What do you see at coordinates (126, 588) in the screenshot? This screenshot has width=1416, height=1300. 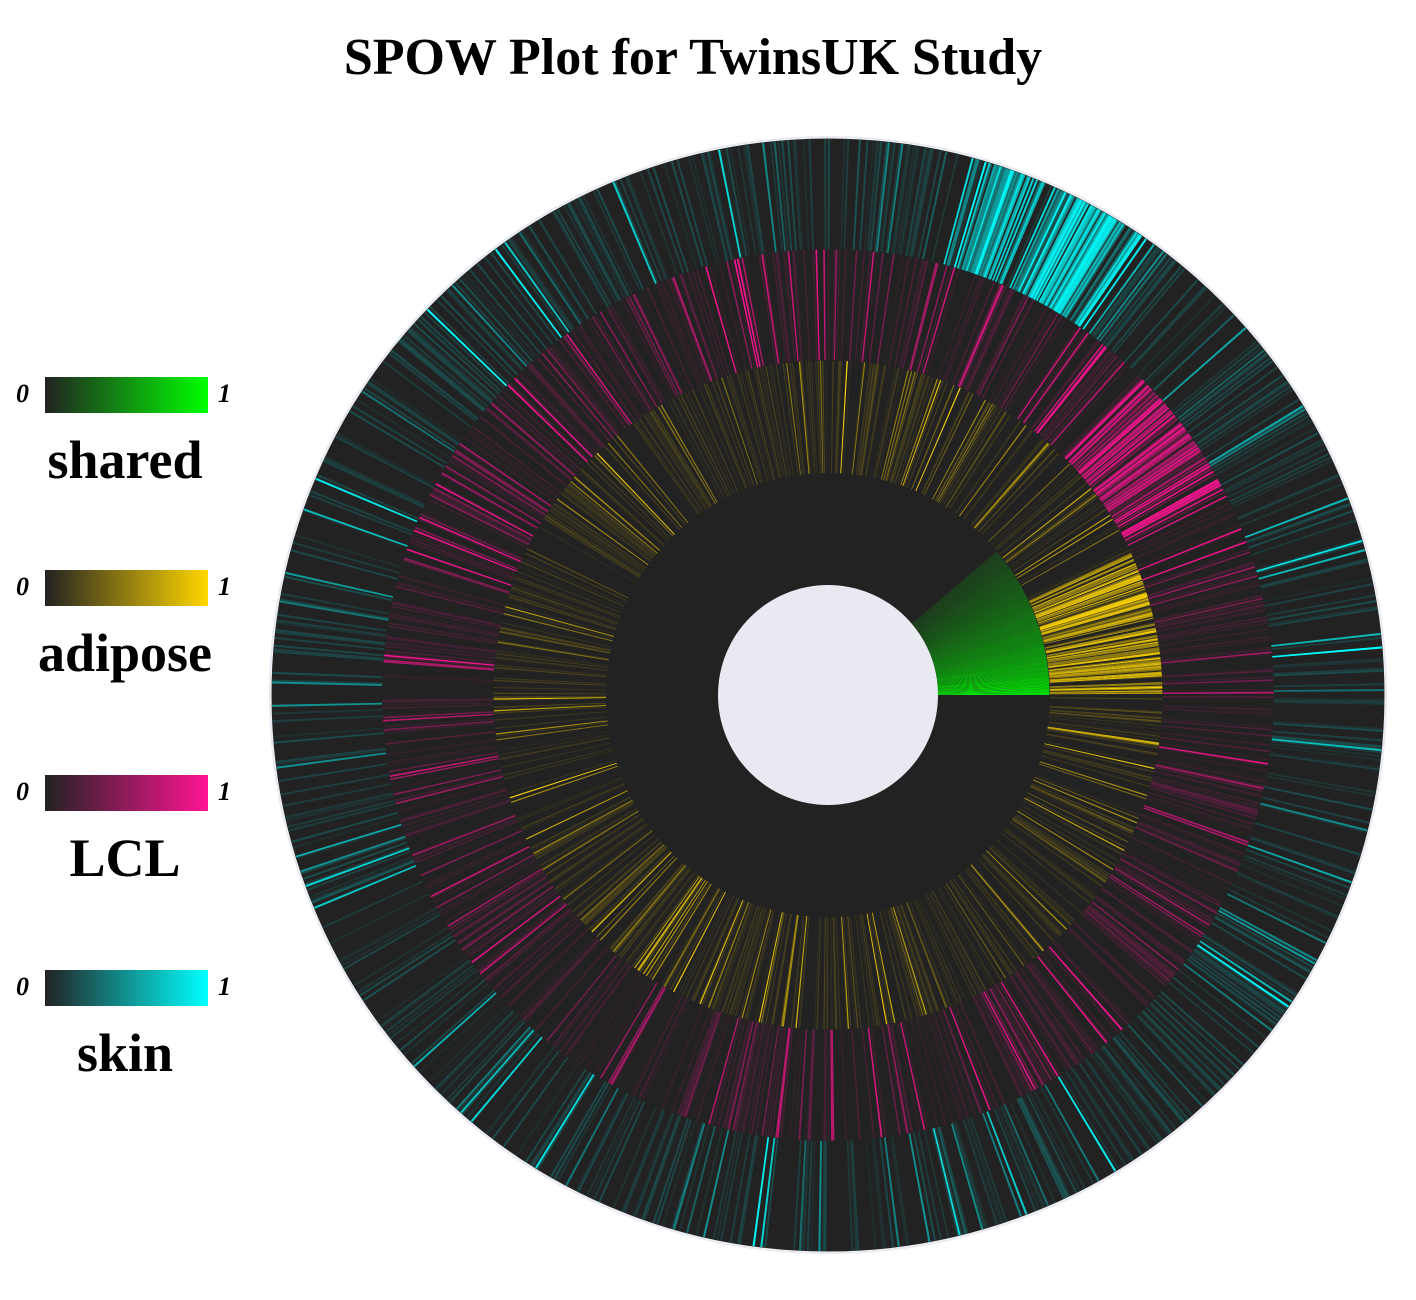 I see `legend-gradient-adipose` at bounding box center [126, 588].